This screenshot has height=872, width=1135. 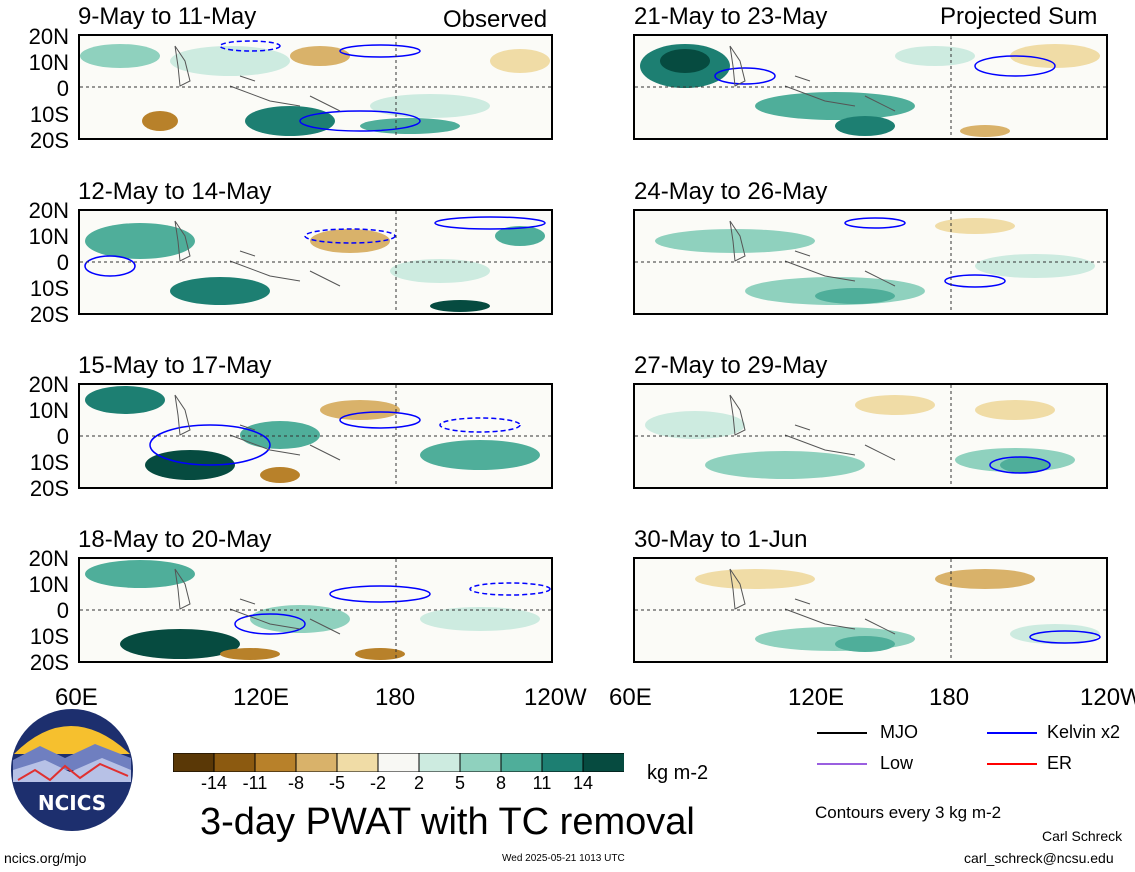 I want to click on legend-swatch-kelvin, so click(x=1012, y=733).